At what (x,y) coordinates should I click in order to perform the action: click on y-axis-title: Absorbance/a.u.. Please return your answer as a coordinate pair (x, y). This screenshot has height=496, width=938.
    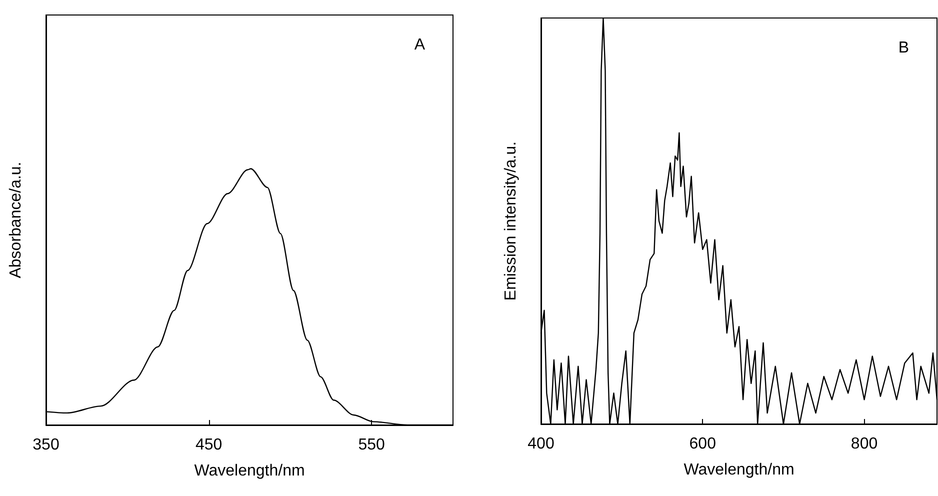
    Looking at the image, I should click on (16, 220).